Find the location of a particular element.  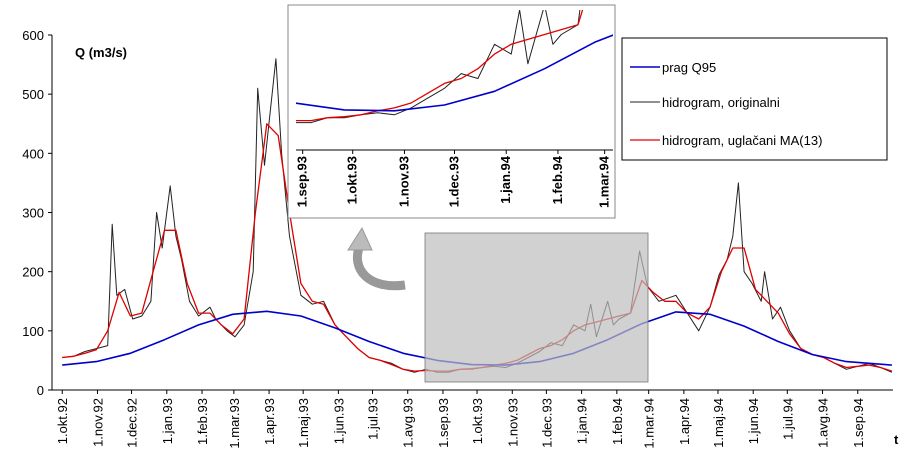

x-tick-label: 1.nov.92 is located at coordinates (97, 422).